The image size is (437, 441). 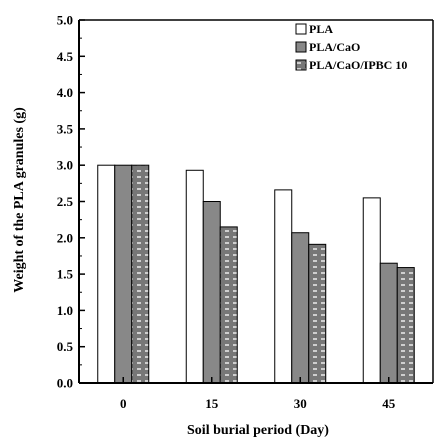 I want to click on x-tick-label: 45, so click(x=389, y=403).